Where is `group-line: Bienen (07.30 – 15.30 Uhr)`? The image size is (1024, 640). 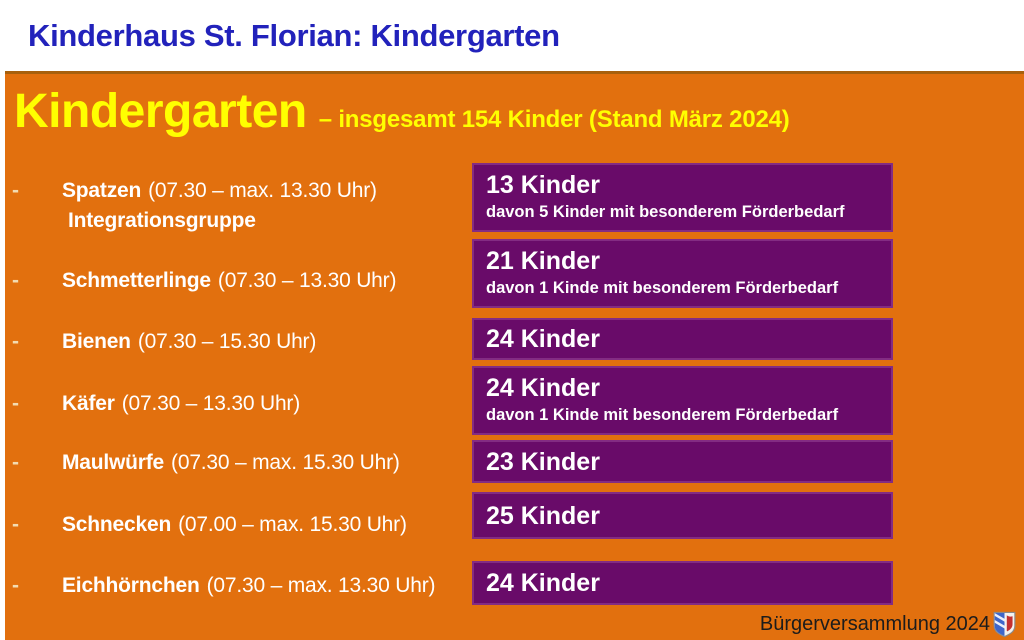 group-line: Bienen (07.30 – 15.30 Uhr) is located at coordinates (189, 342).